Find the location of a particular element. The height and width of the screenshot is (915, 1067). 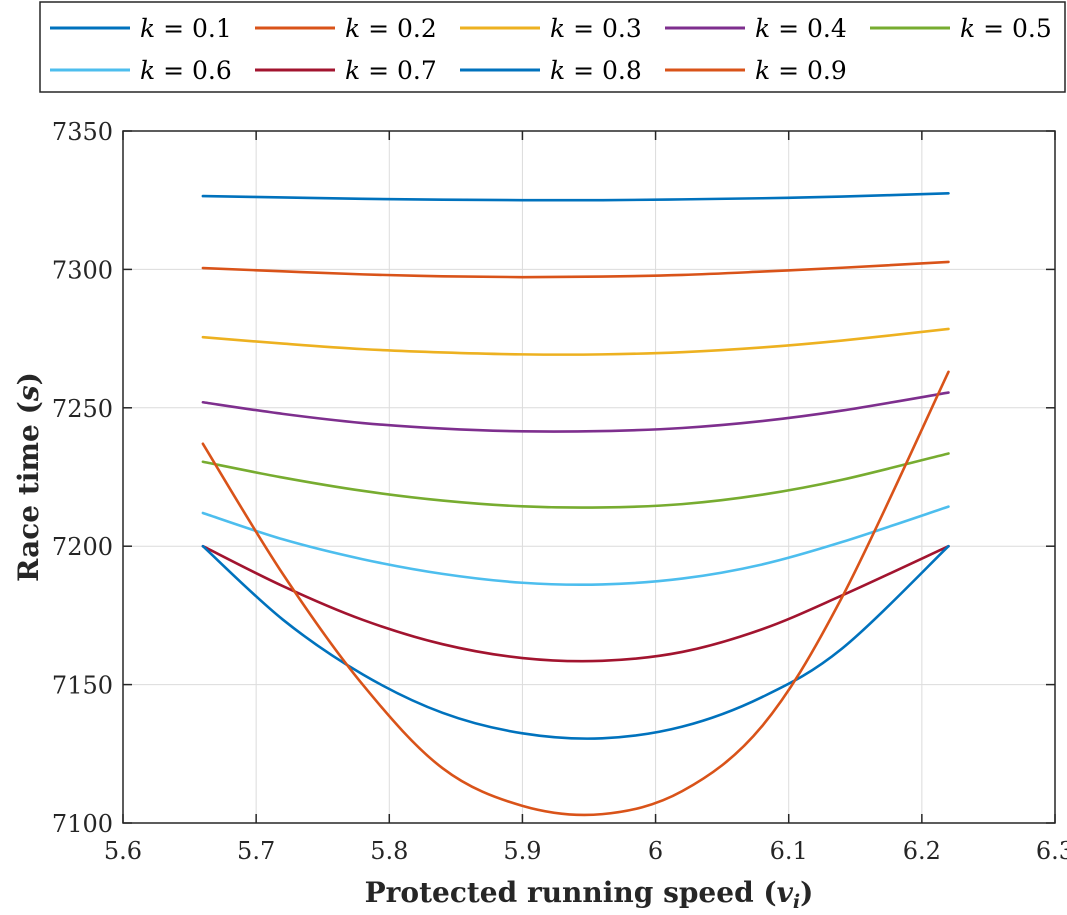

y-tick-label: 7300 is located at coordinates (82, 270).